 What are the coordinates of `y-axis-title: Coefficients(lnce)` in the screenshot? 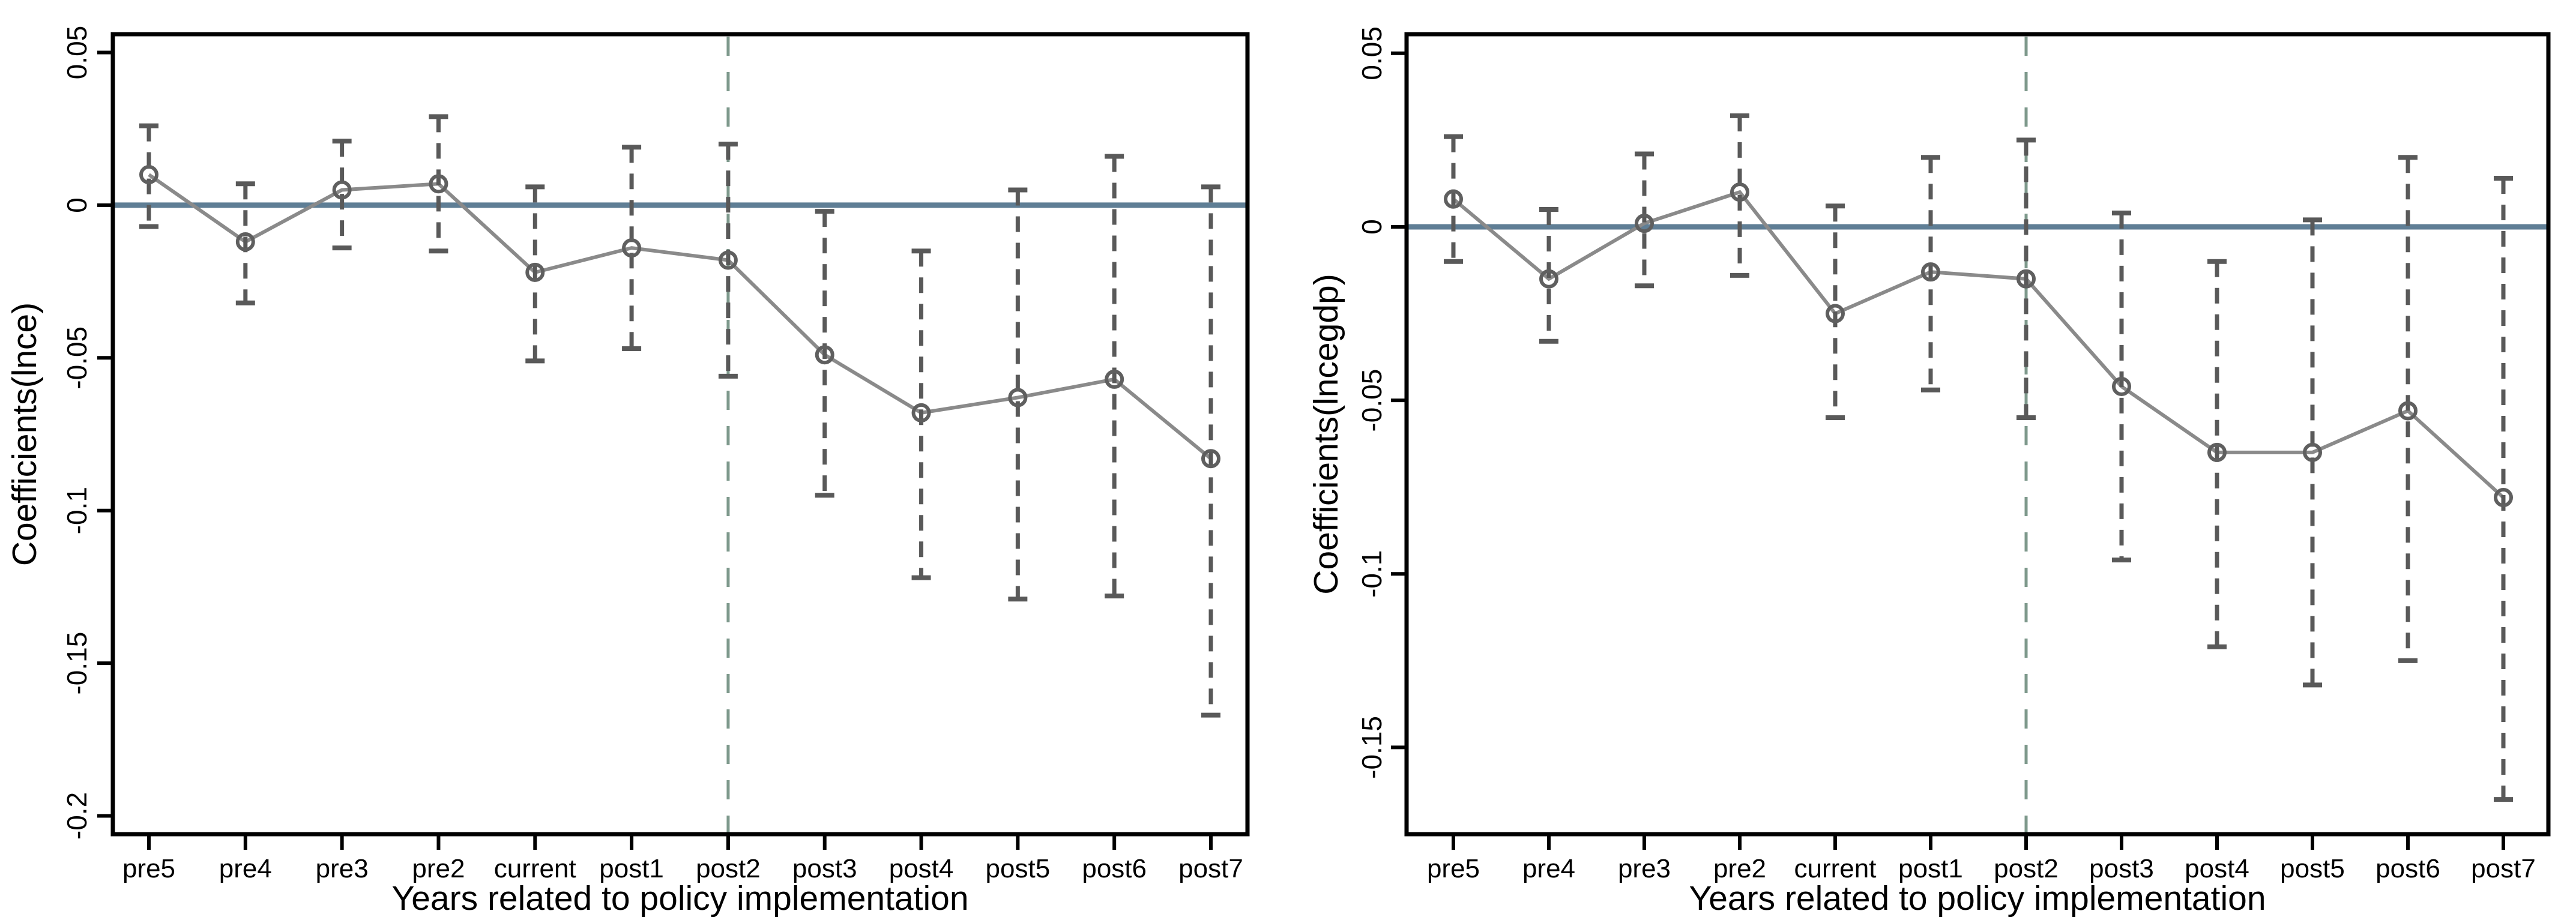 It's located at (24, 434).